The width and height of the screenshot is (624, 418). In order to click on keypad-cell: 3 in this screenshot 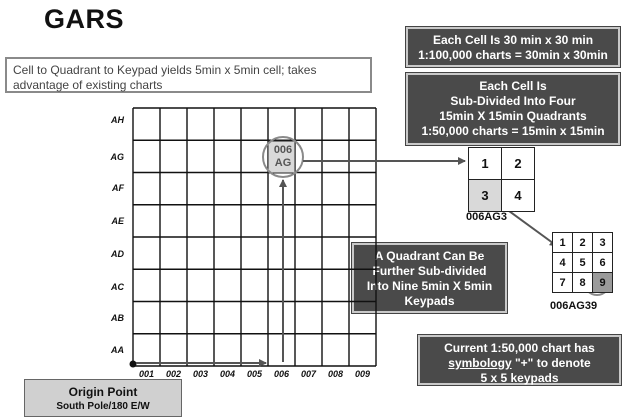, I will do `click(602, 242)`.